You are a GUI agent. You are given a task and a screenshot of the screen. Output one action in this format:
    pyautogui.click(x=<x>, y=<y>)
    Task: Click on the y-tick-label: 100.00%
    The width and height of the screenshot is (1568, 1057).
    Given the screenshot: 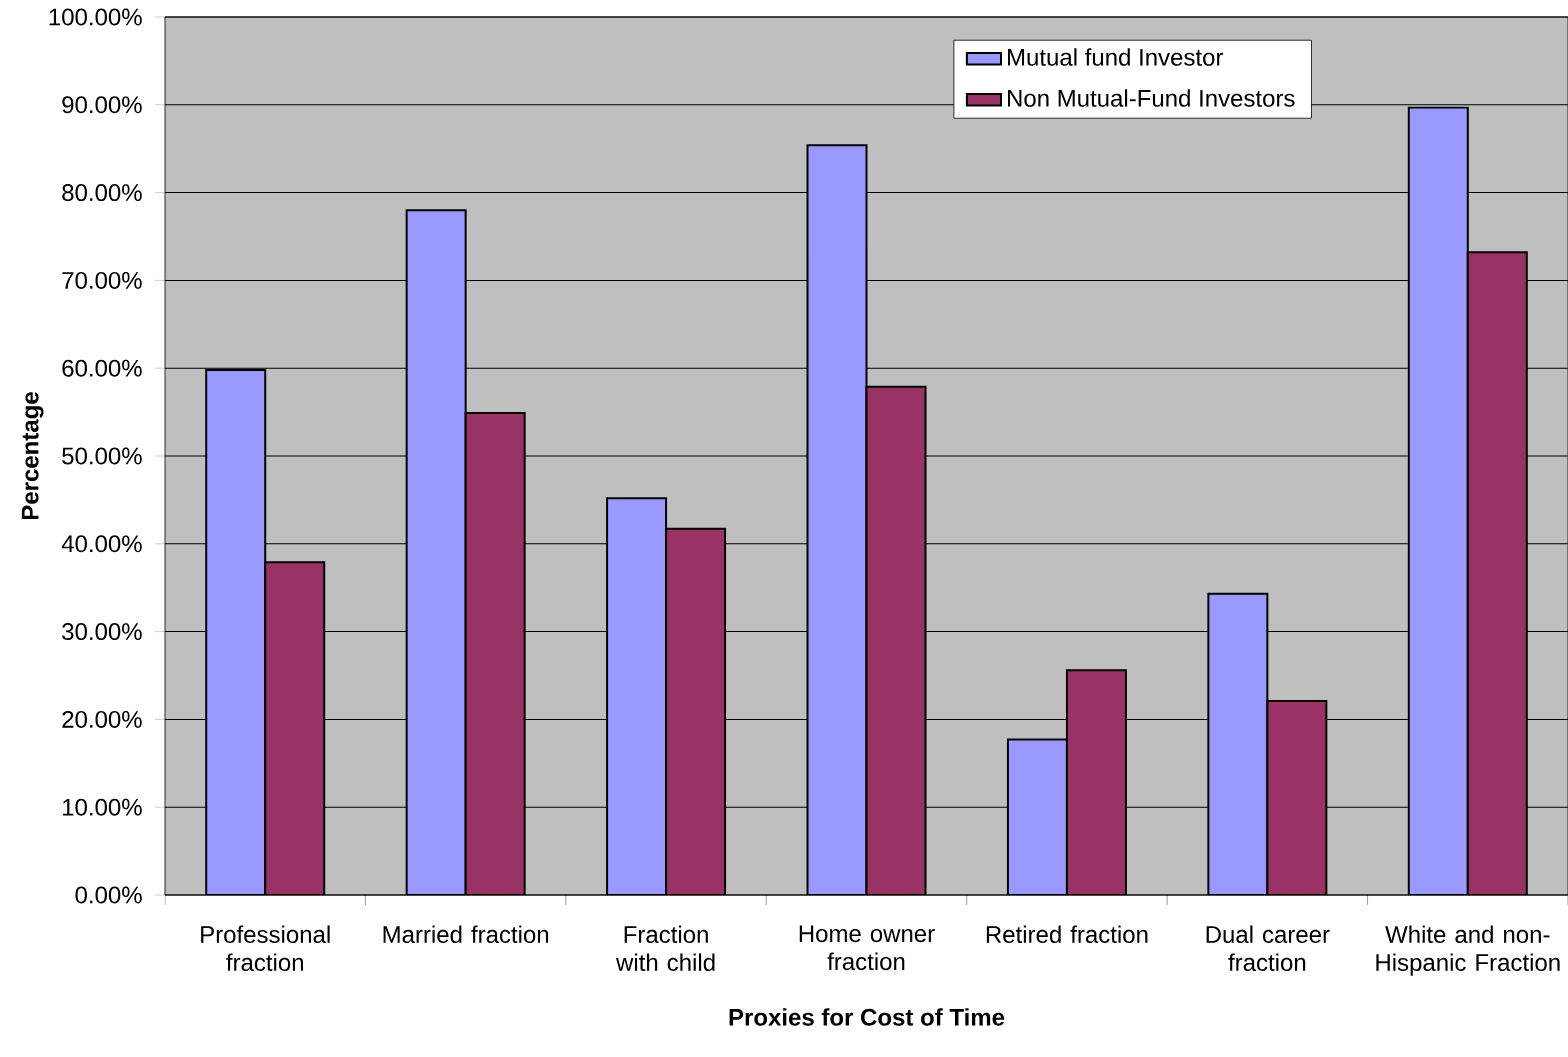 What is the action you would take?
    pyautogui.click(x=95, y=17)
    